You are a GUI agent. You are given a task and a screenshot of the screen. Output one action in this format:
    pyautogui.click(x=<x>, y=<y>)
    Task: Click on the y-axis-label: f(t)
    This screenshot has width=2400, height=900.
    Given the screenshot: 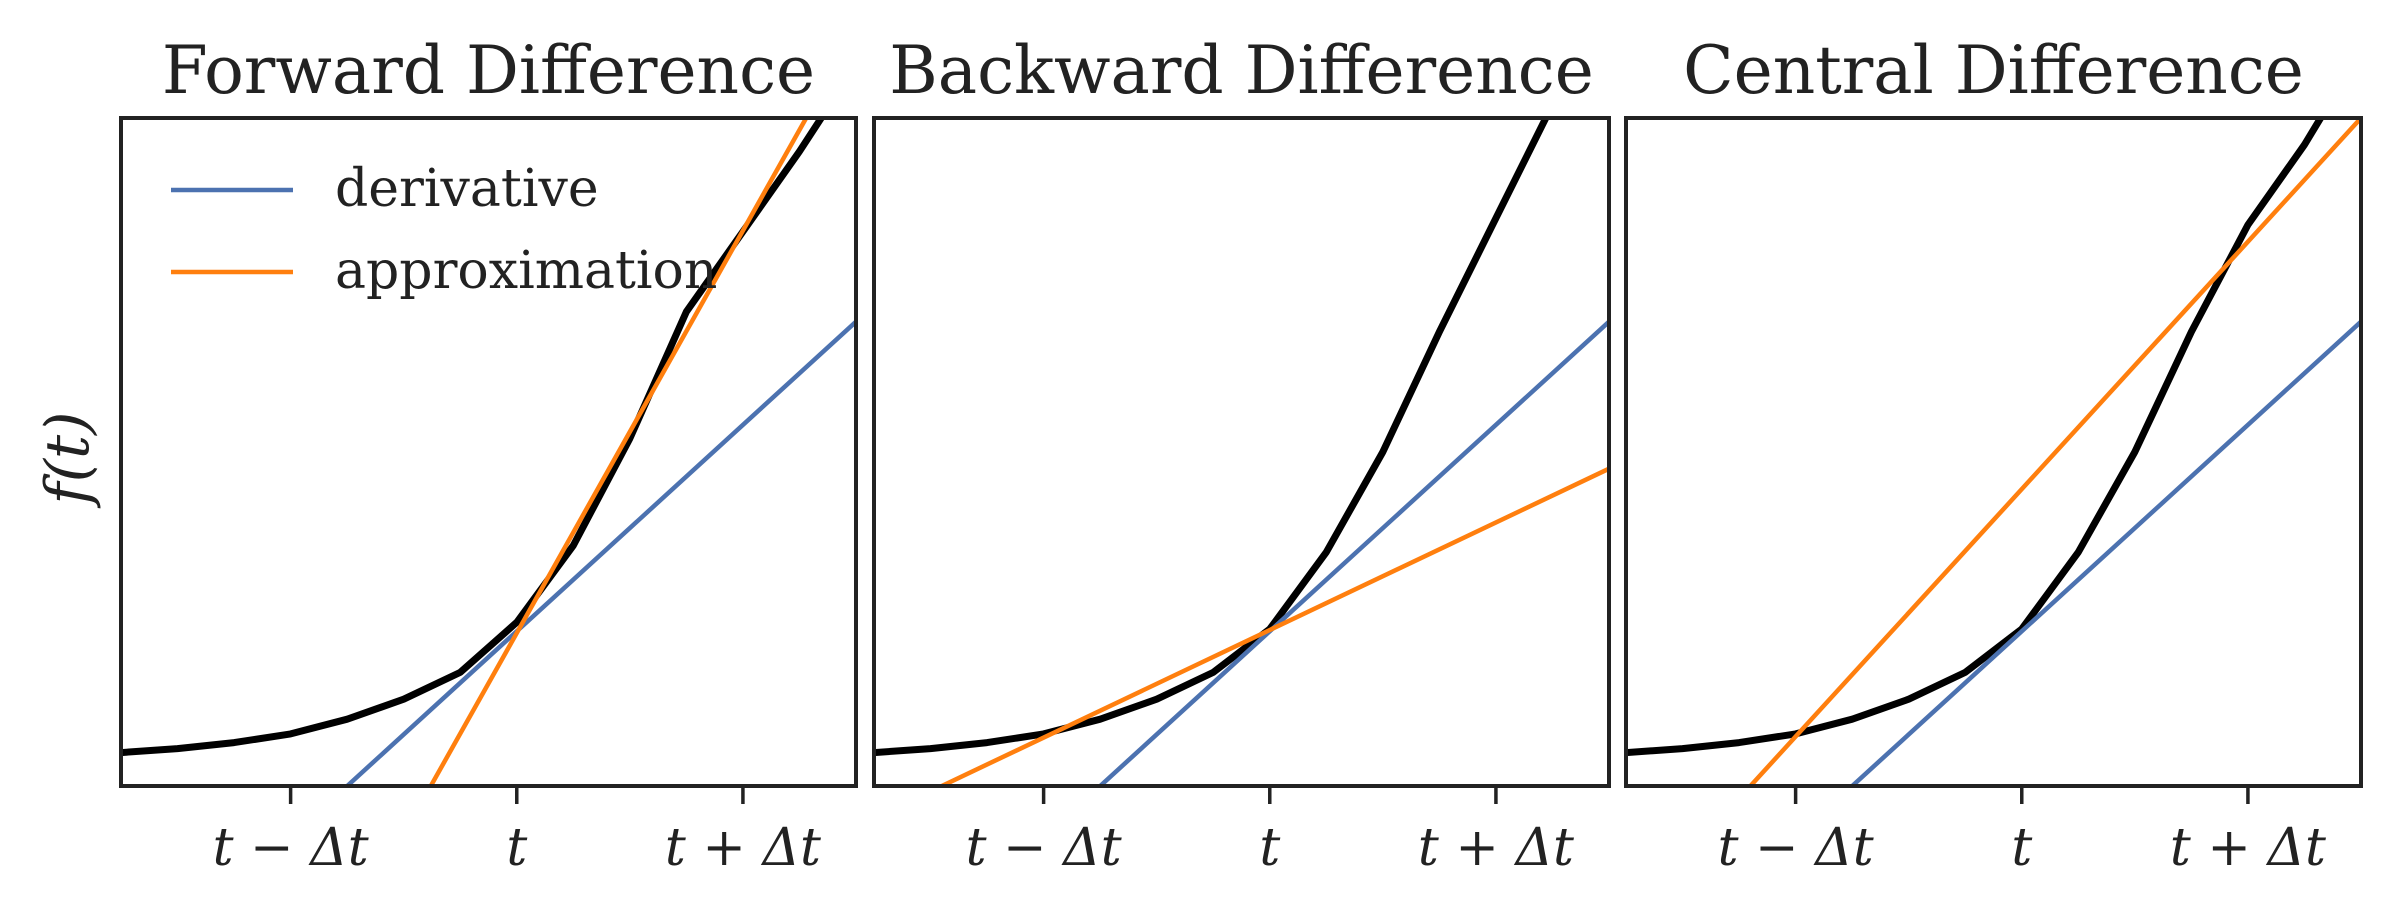 What is the action you would take?
    pyautogui.click(x=68, y=459)
    